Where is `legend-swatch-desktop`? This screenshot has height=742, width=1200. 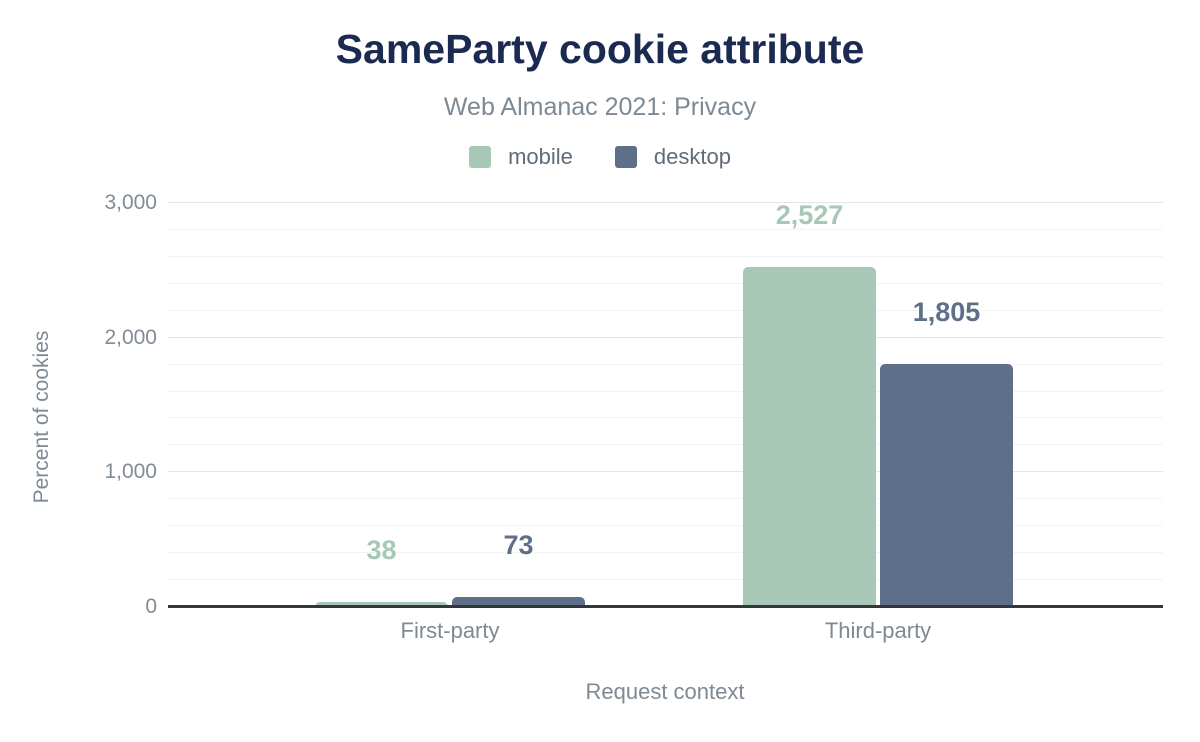
legend-swatch-desktop is located at coordinates (625, 157).